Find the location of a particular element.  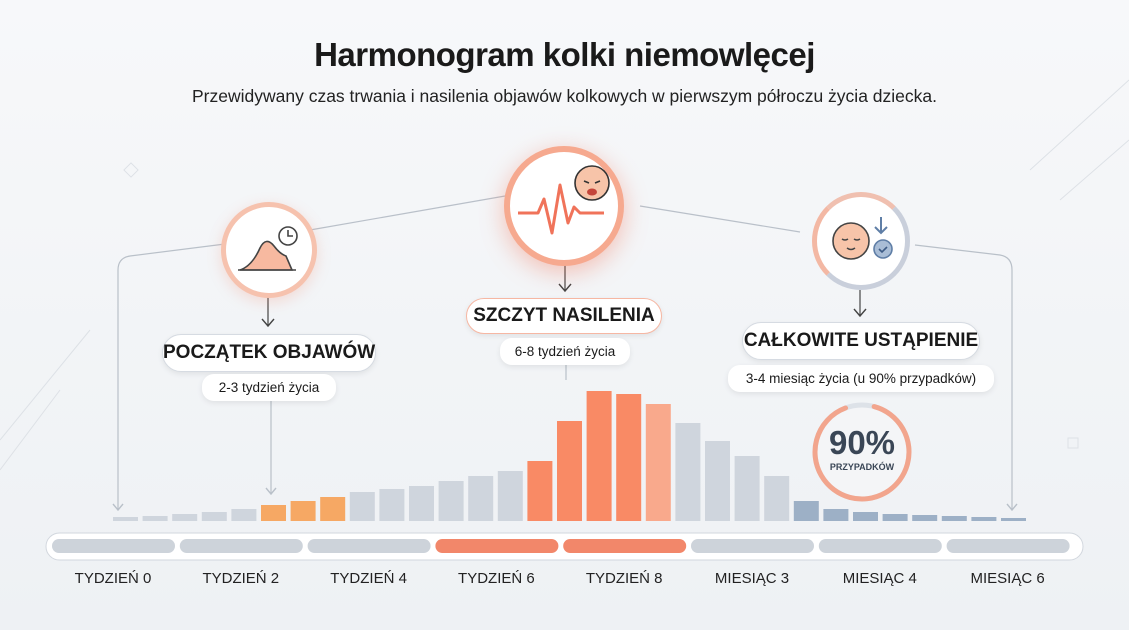

badge-label: PRZYPADKÓW is located at coordinates (862, 467).